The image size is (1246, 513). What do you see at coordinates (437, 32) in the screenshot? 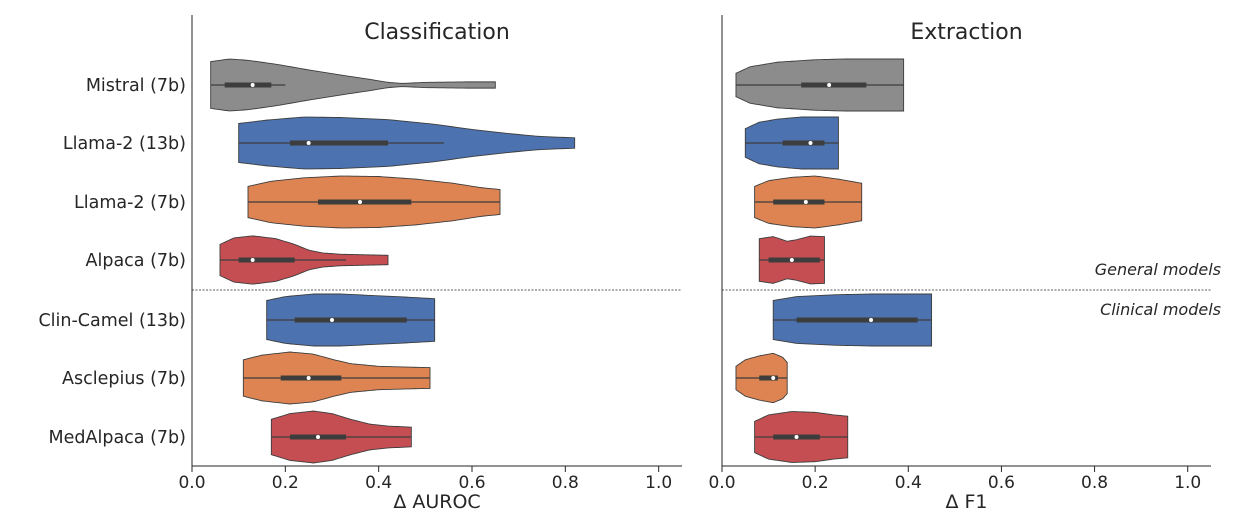
I see `panel-title: Classification` at bounding box center [437, 32].